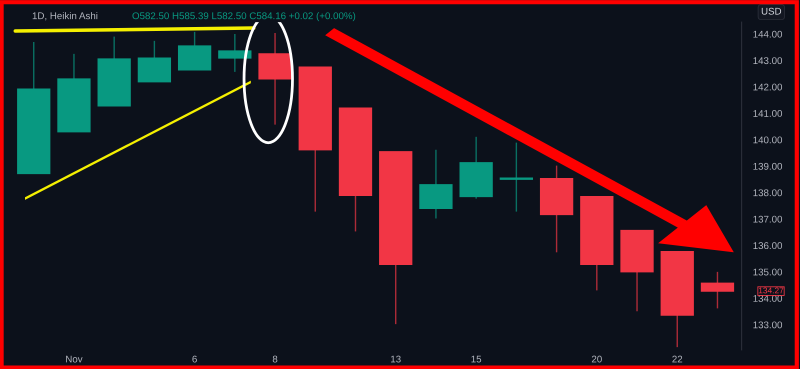 This screenshot has height=369, width=800. Describe the element at coordinates (194, 359) in the screenshot. I see `x-tick-label: 6` at that location.